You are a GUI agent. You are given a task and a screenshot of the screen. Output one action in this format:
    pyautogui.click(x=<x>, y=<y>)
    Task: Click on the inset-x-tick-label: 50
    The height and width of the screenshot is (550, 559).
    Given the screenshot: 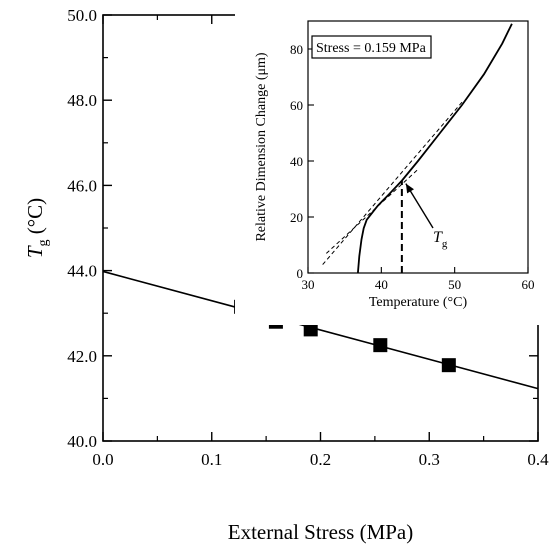 What is the action you would take?
    pyautogui.click(x=454, y=284)
    